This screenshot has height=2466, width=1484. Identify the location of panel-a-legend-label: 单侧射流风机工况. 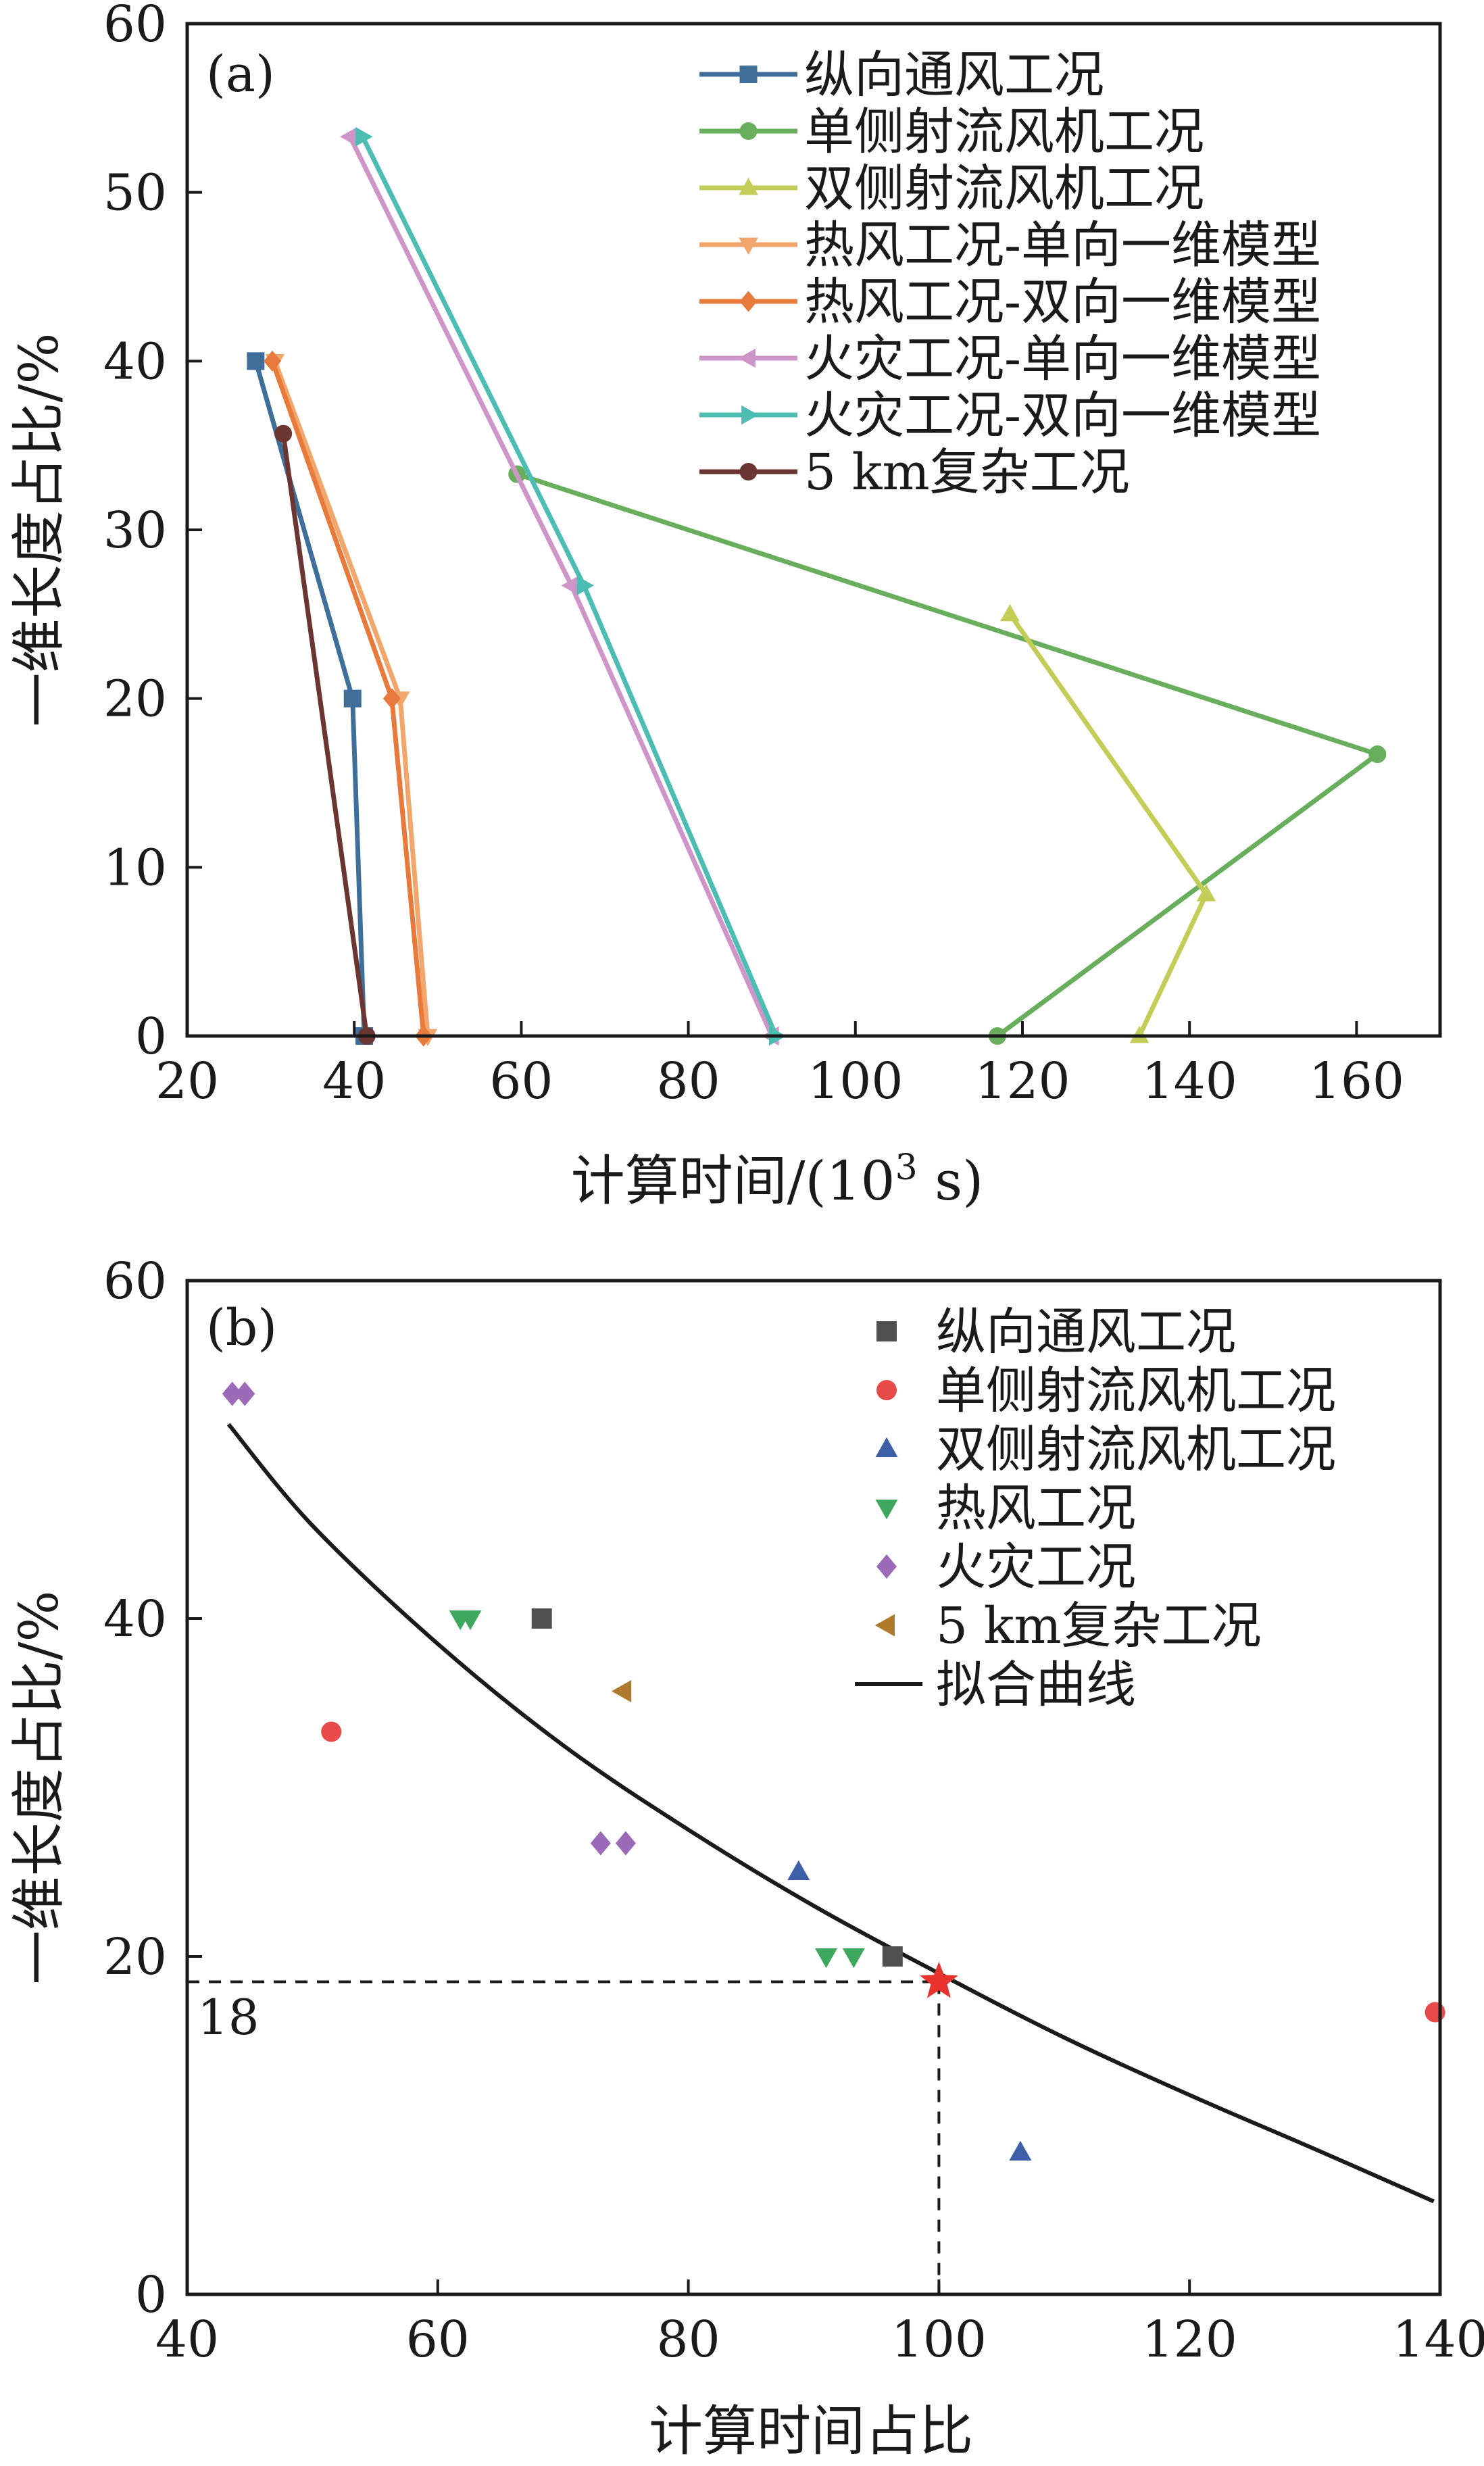
(1004, 132).